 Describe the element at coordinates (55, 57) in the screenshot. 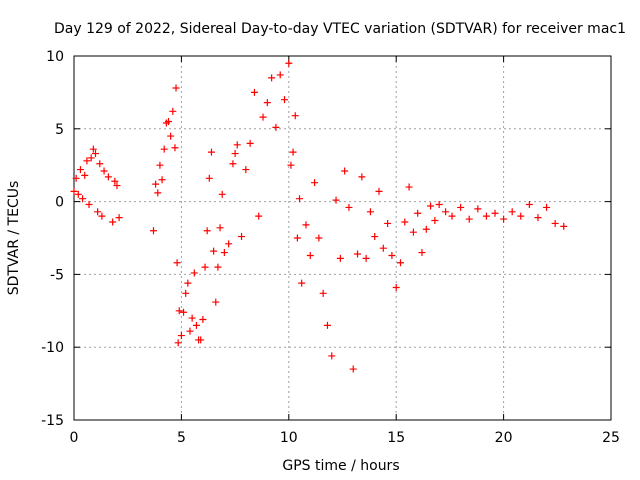

I see `y-tick-label: 10` at that location.